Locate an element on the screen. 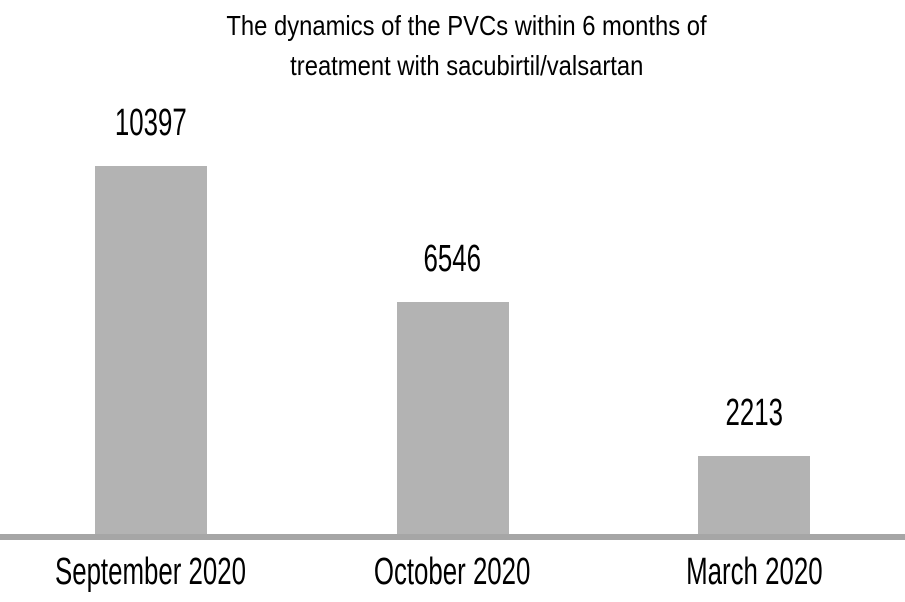 This screenshot has height=602, width=905. x-axis-label-march-2020: March 2020 is located at coordinates (754, 572).